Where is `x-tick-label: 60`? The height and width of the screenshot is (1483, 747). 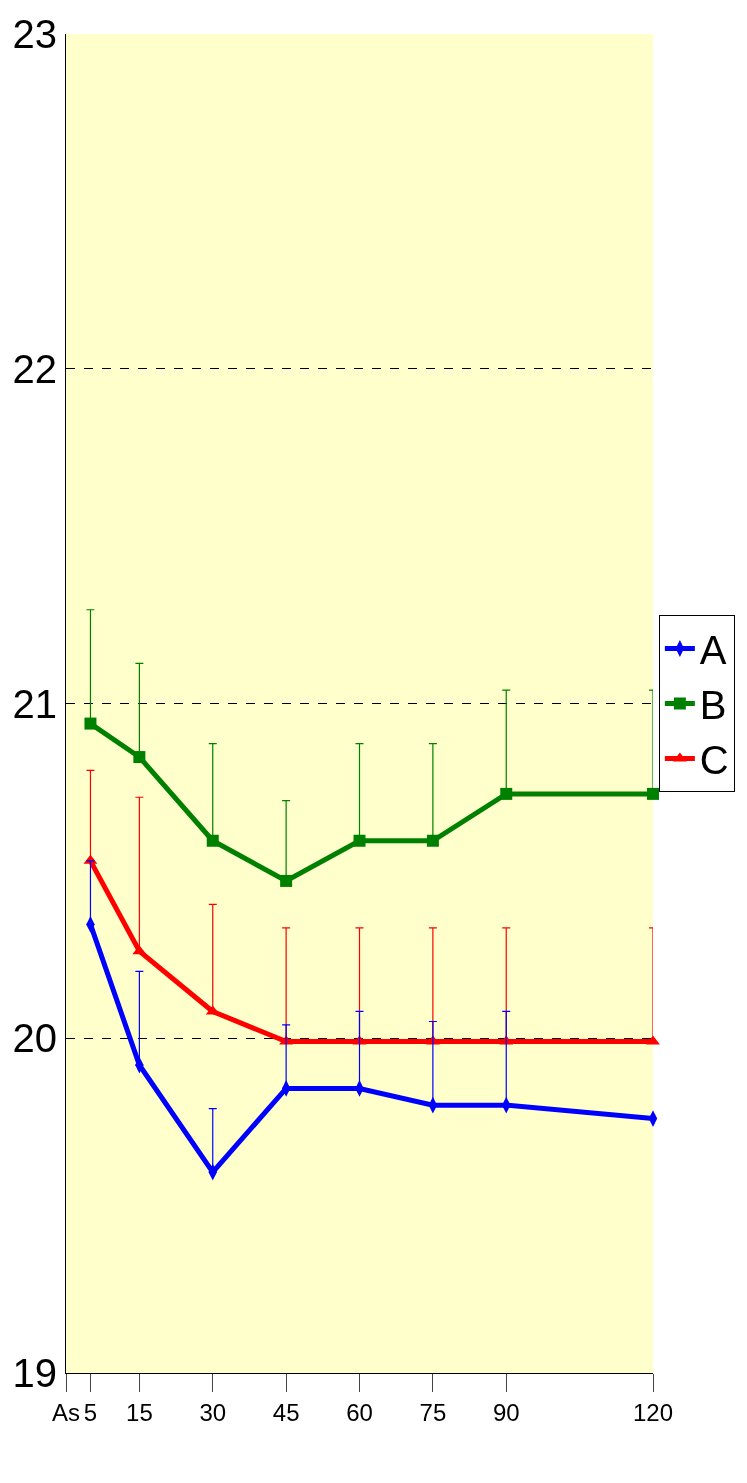
x-tick-label: 60 is located at coordinates (359, 1412).